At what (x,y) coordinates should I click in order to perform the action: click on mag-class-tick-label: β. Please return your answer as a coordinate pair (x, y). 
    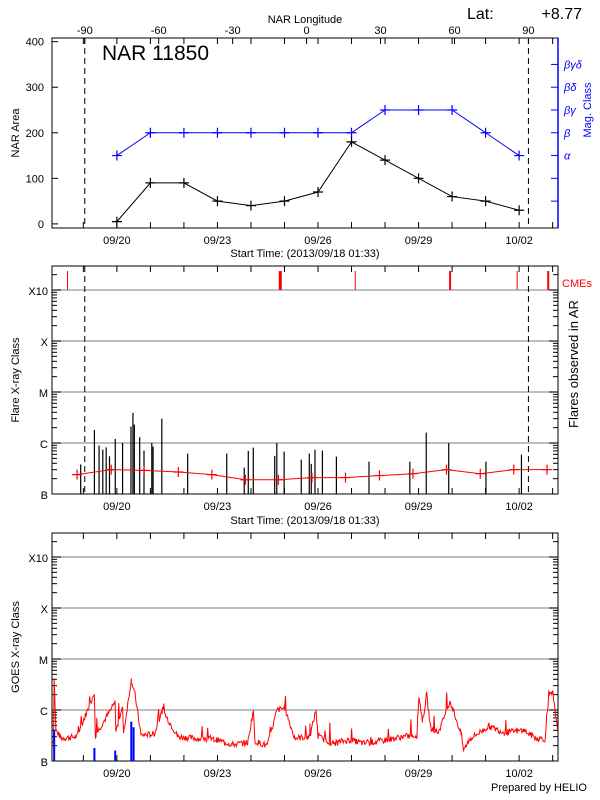
    Looking at the image, I should click on (567, 134).